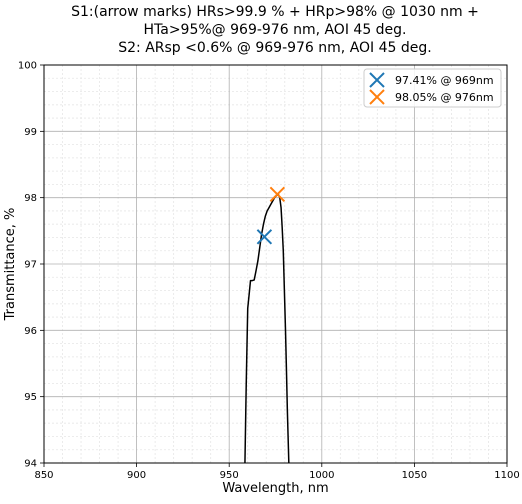  Describe the element at coordinates (274, 48) in the screenshot. I see `title-line-3: S2: ARsp <0.6% @ 969-976 nm, AOI 45 deg.` at that location.